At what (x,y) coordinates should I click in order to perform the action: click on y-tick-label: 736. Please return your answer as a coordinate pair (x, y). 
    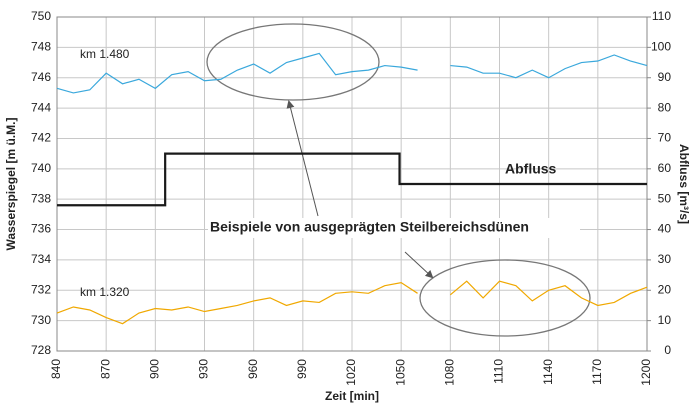
    Looking at the image, I should click on (41, 229).